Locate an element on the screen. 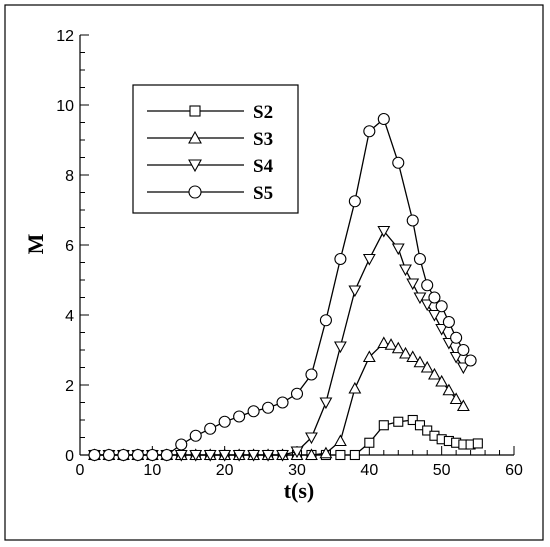  y-axis-label: M is located at coordinates (35, 243).